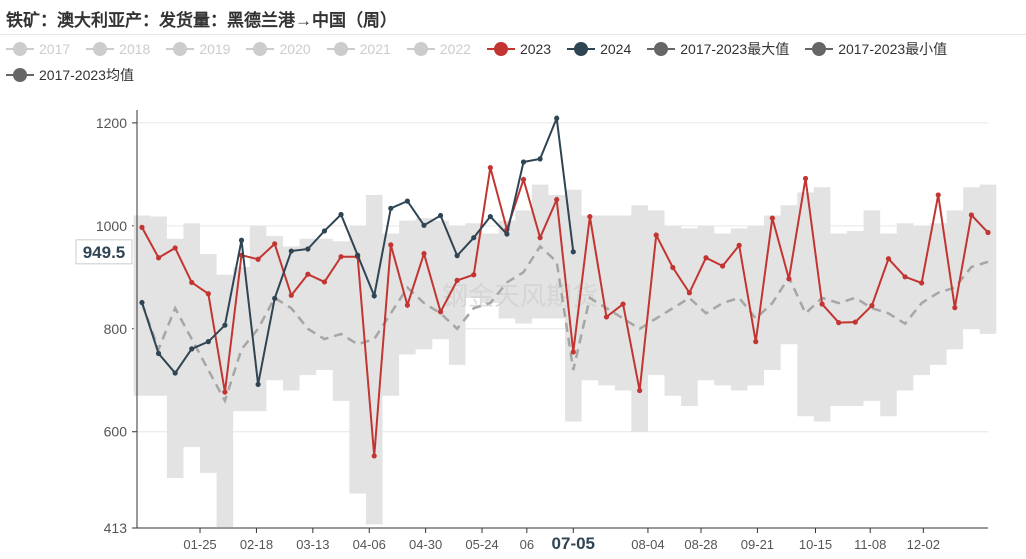 The height and width of the screenshot is (559, 1026). I want to click on x-tick-label: 09-21, so click(757, 544).